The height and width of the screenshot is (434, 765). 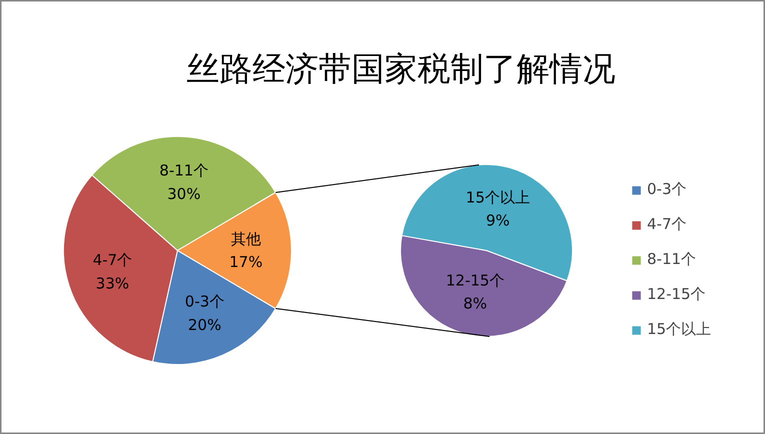 What do you see at coordinates (666, 189) in the screenshot?
I see `legend-label: 0-3个` at bounding box center [666, 189].